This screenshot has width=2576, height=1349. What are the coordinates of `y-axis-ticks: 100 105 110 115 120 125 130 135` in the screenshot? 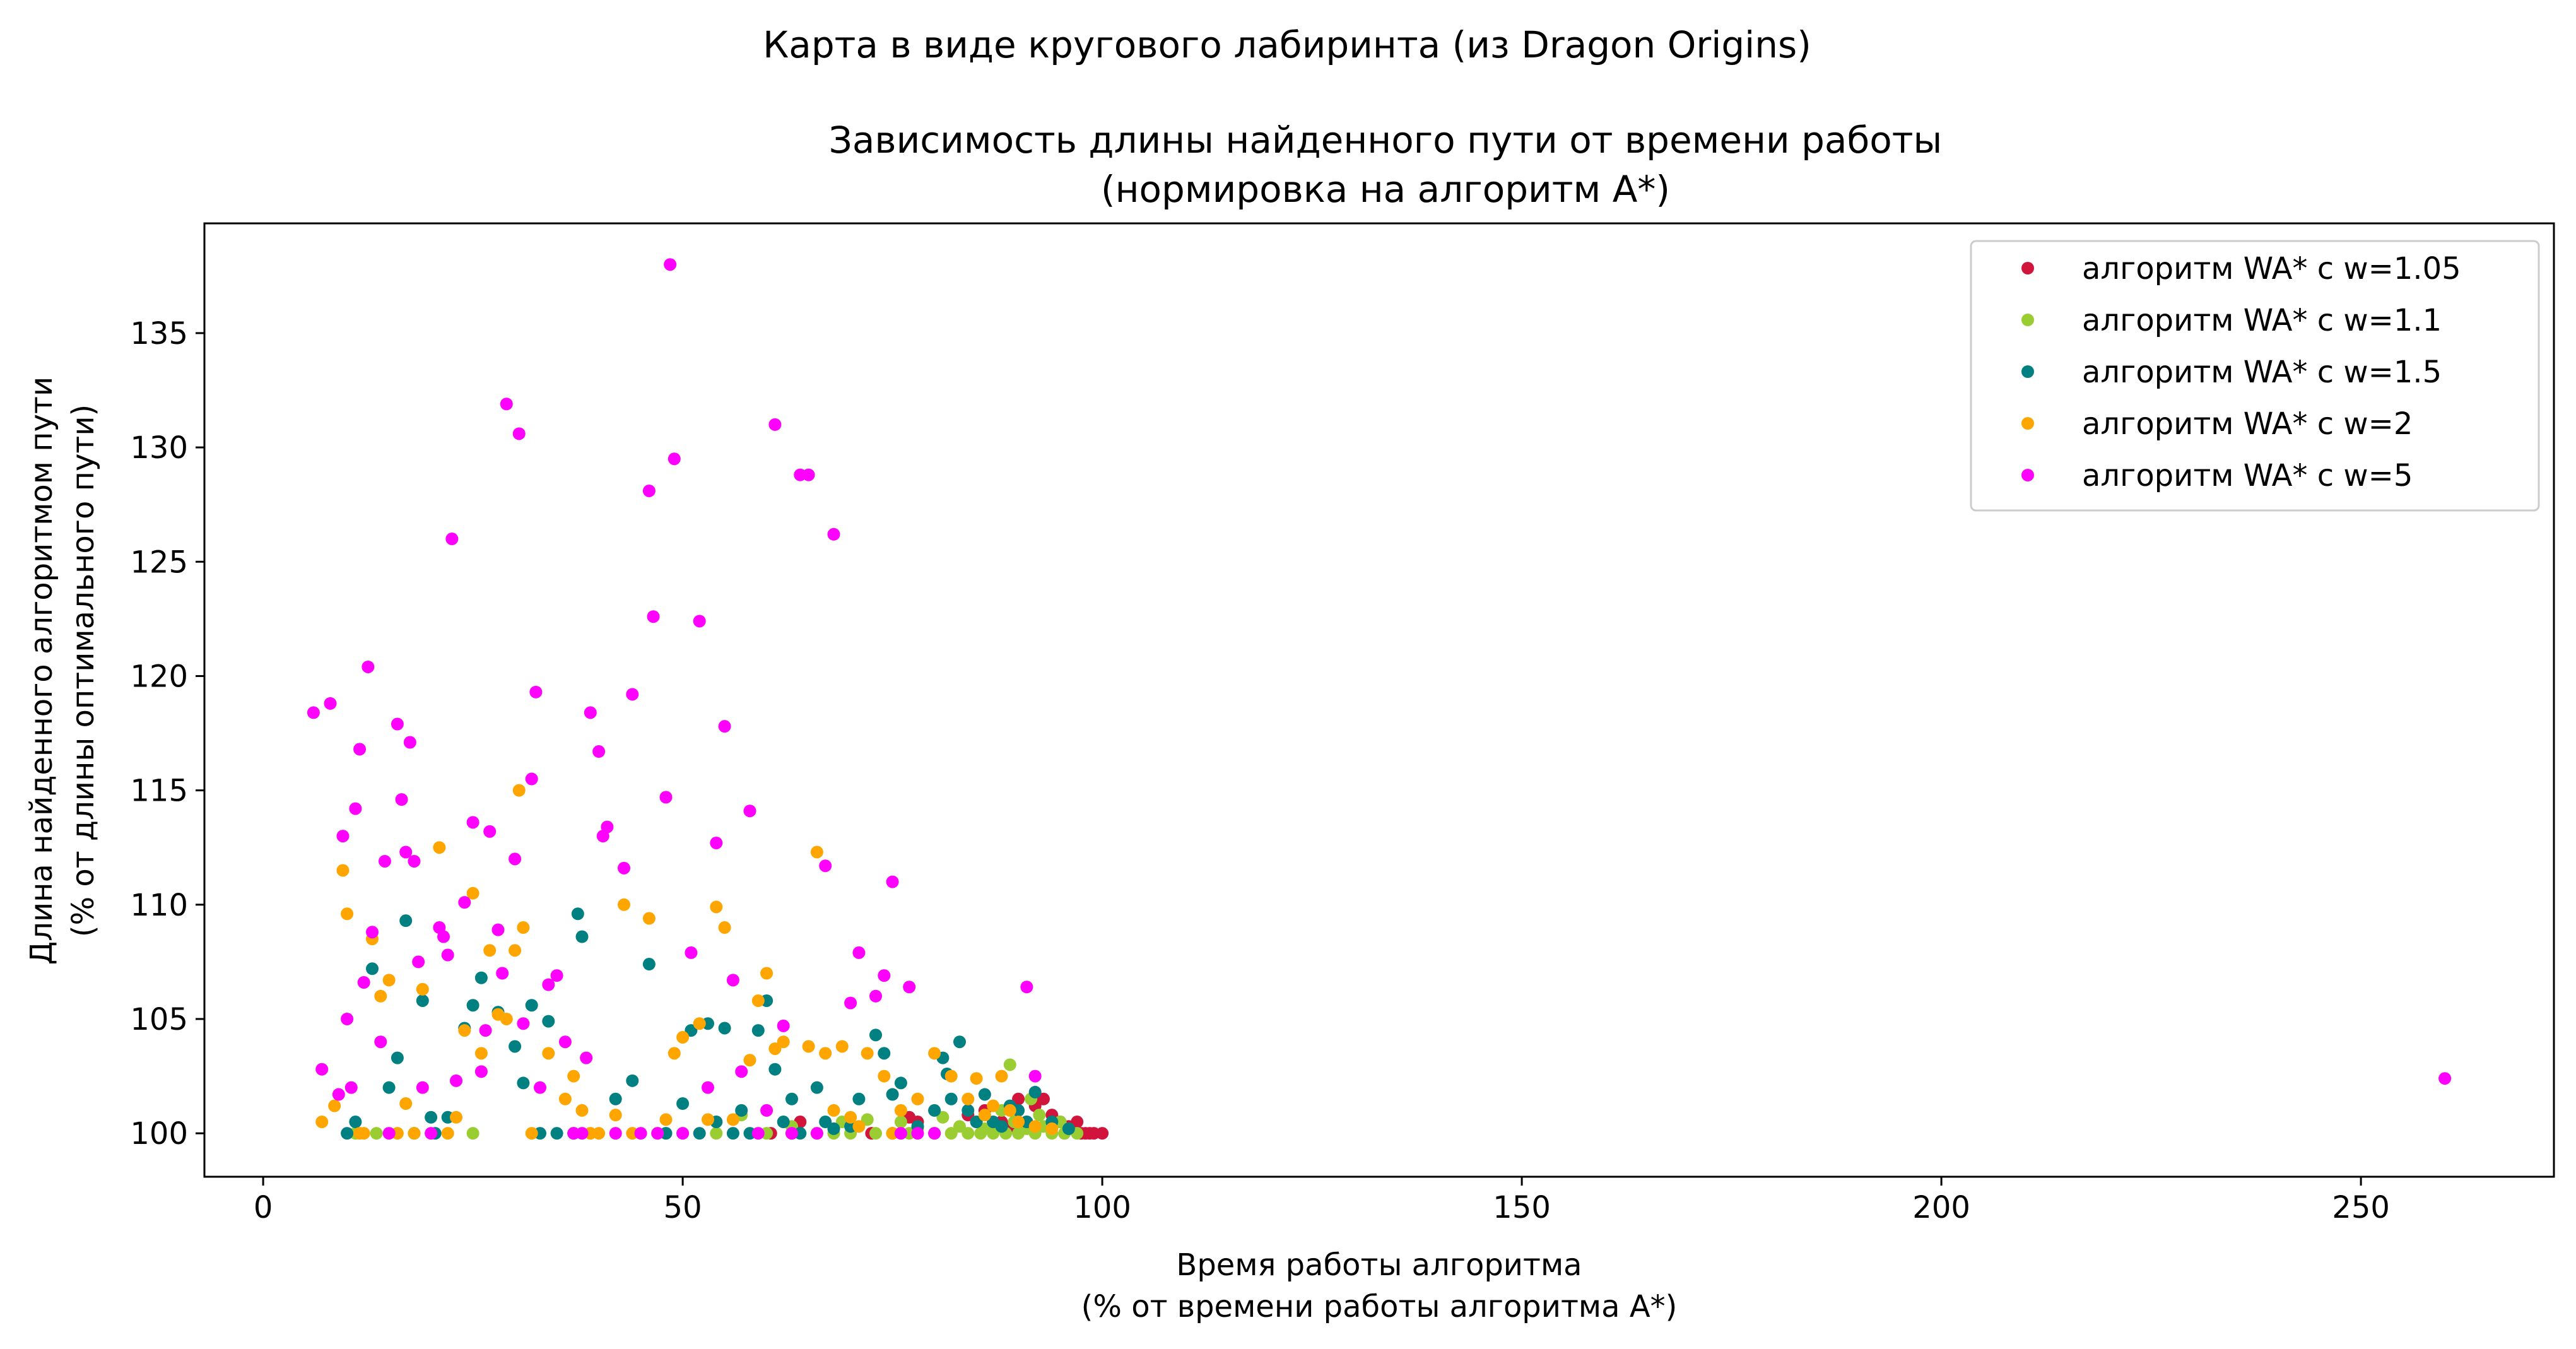 It's located at (167, 734).